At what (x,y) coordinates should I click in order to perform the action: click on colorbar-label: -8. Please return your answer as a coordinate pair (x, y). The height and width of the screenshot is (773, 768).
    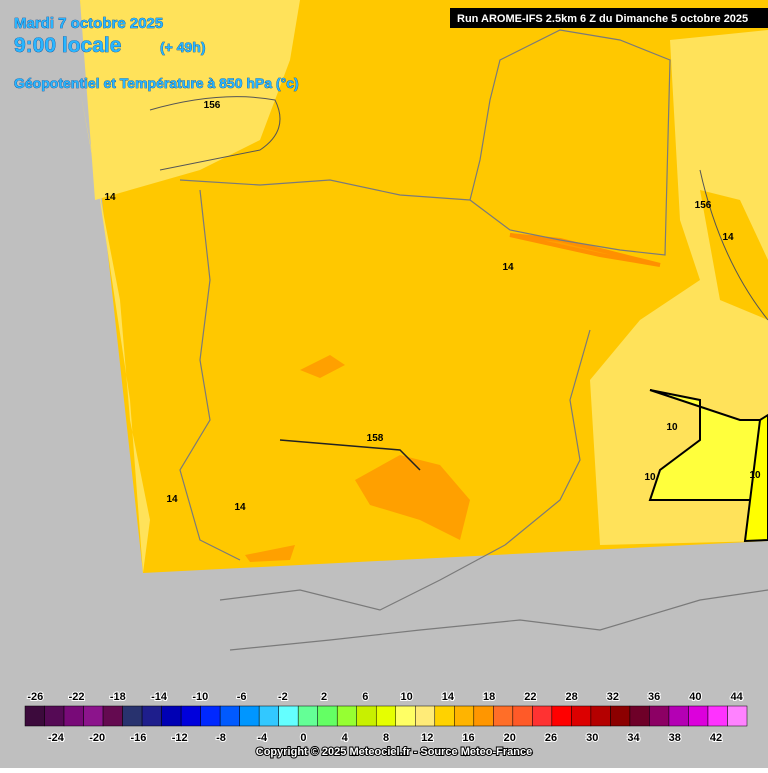
    Looking at the image, I should click on (221, 738).